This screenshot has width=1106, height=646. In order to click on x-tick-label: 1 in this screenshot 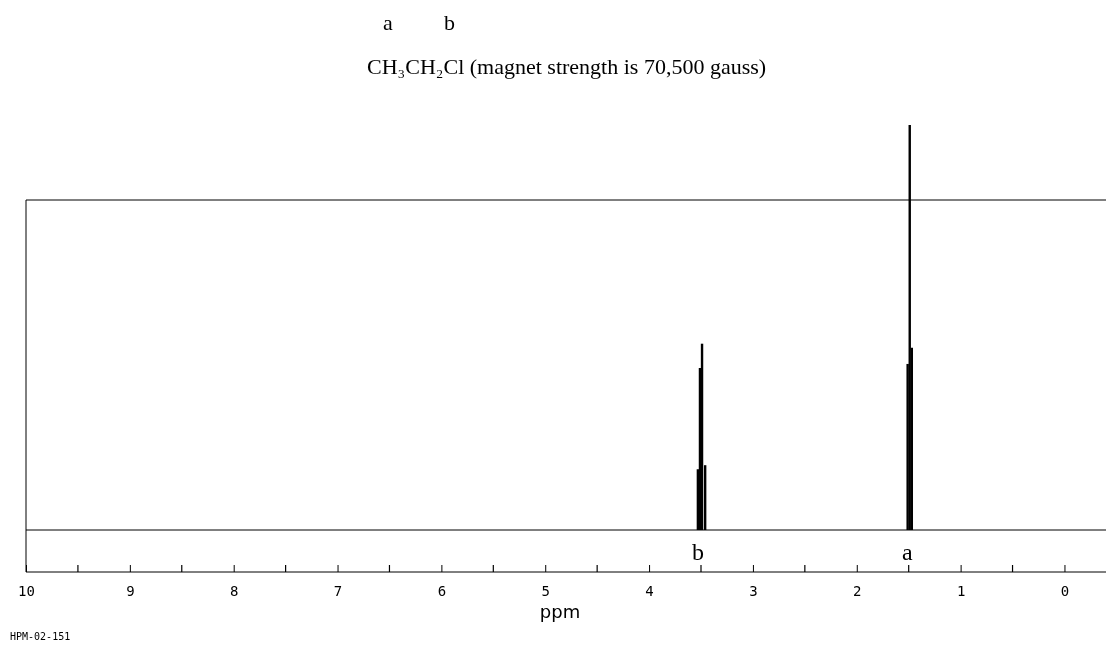, I will do `click(961, 590)`.